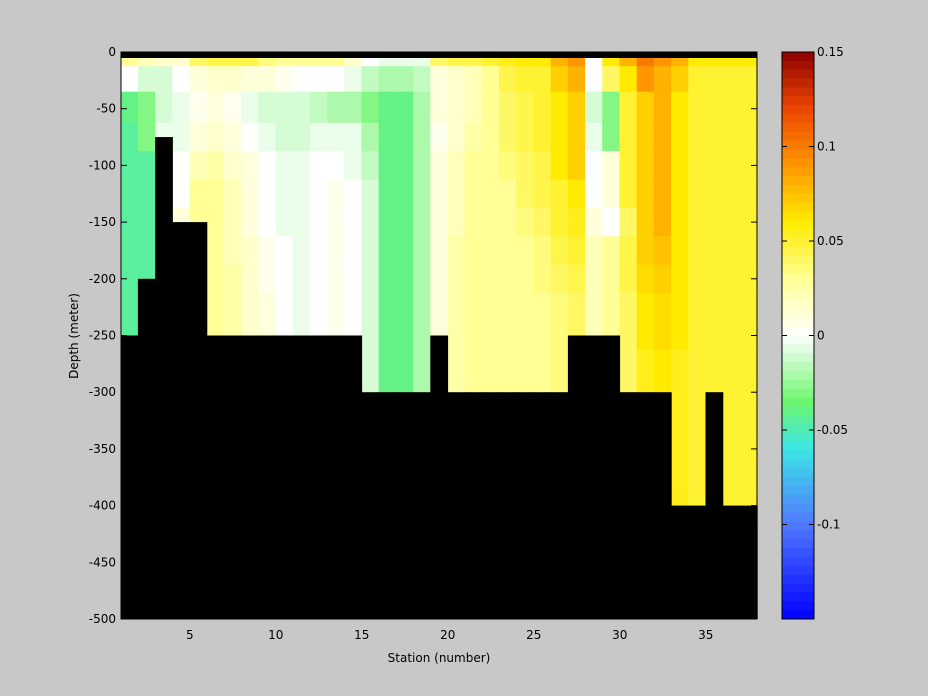 Image resolution: width=928 pixels, height=696 pixels. Describe the element at coordinates (275, 635) in the screenshot. I see `x-tick-label: 10` at that location.